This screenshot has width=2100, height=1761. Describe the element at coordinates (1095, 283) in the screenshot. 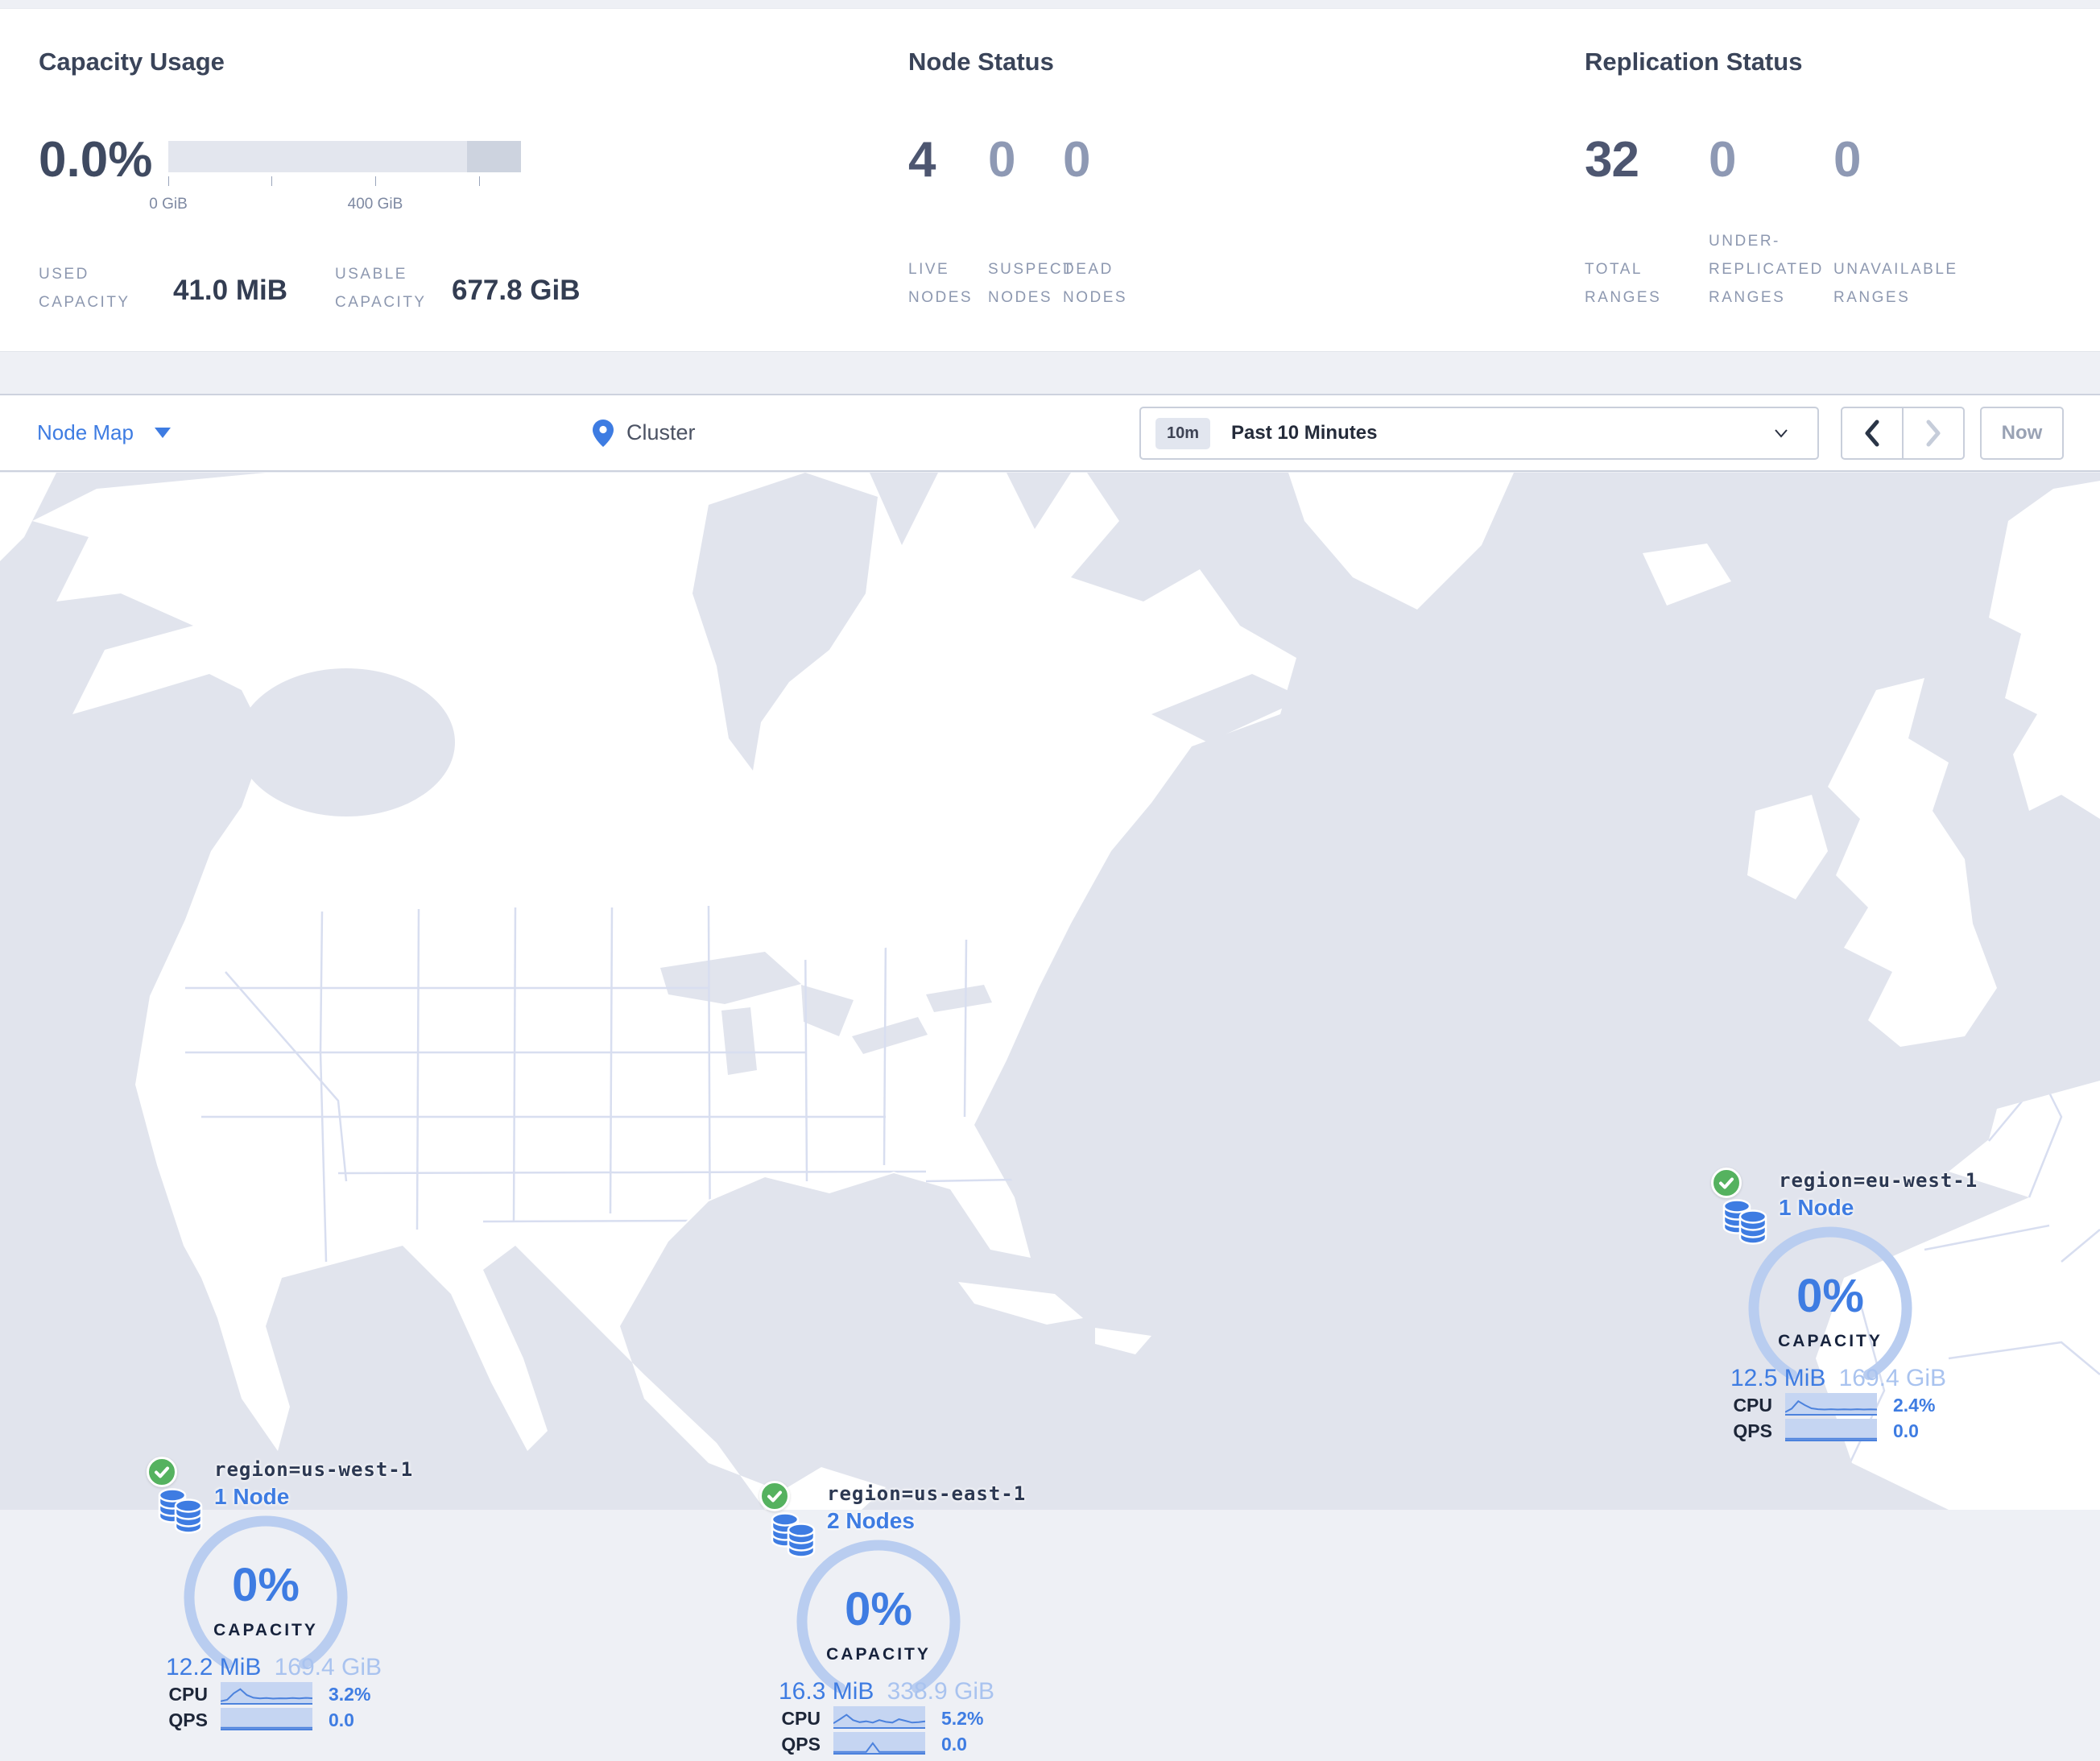

I see `dead-nodes-label: DEAD NODES` at that location.